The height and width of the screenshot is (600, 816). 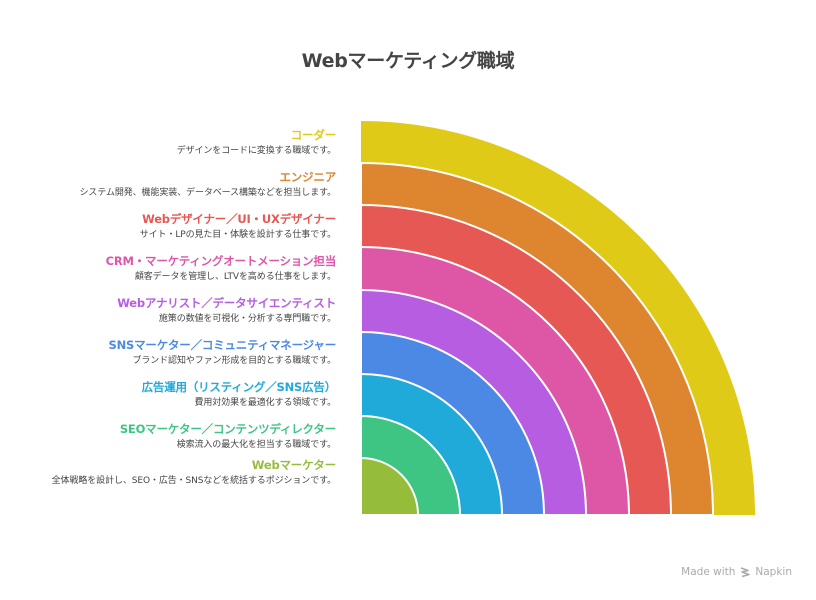 What do you see at coordinates (193, 481) in the screenshot?
I see `item-description: 全体戦略を設計し、SEO・広告・SNSなどを統括するポジションです。` at bounding box center [193, 481].